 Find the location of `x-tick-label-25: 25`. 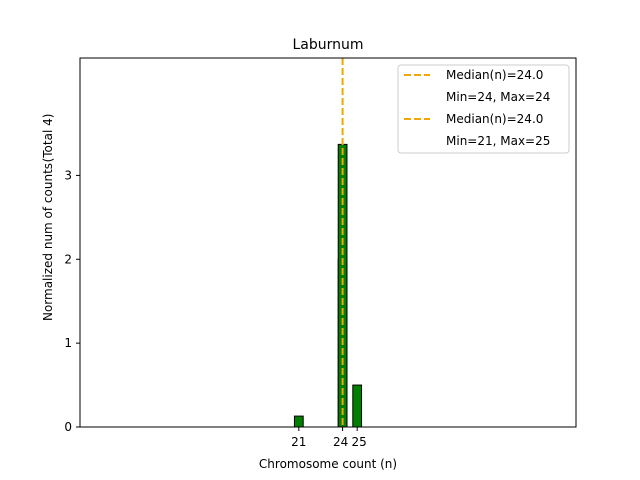

x-tick-label-25: 25 is located at coordinates (359, 442).